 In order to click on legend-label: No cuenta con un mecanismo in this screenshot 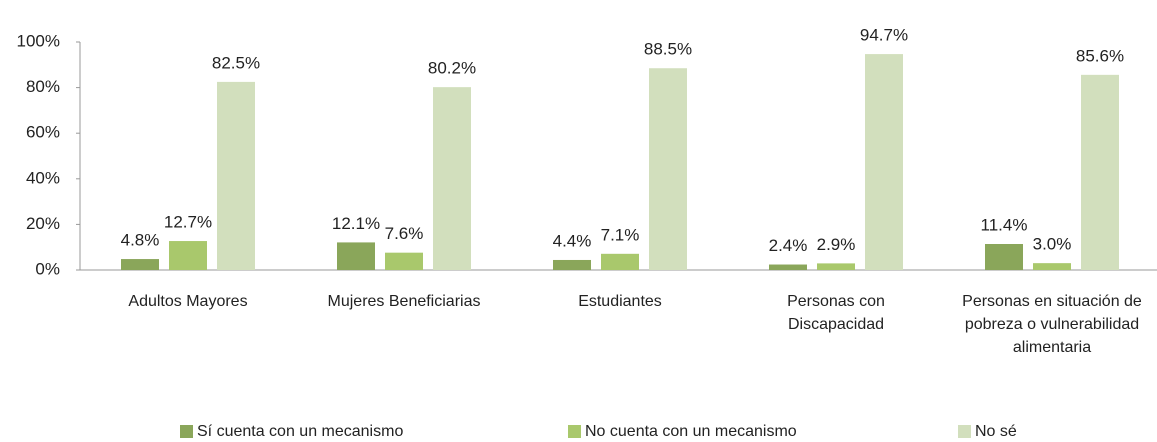, I will do `click(691, 431)`.